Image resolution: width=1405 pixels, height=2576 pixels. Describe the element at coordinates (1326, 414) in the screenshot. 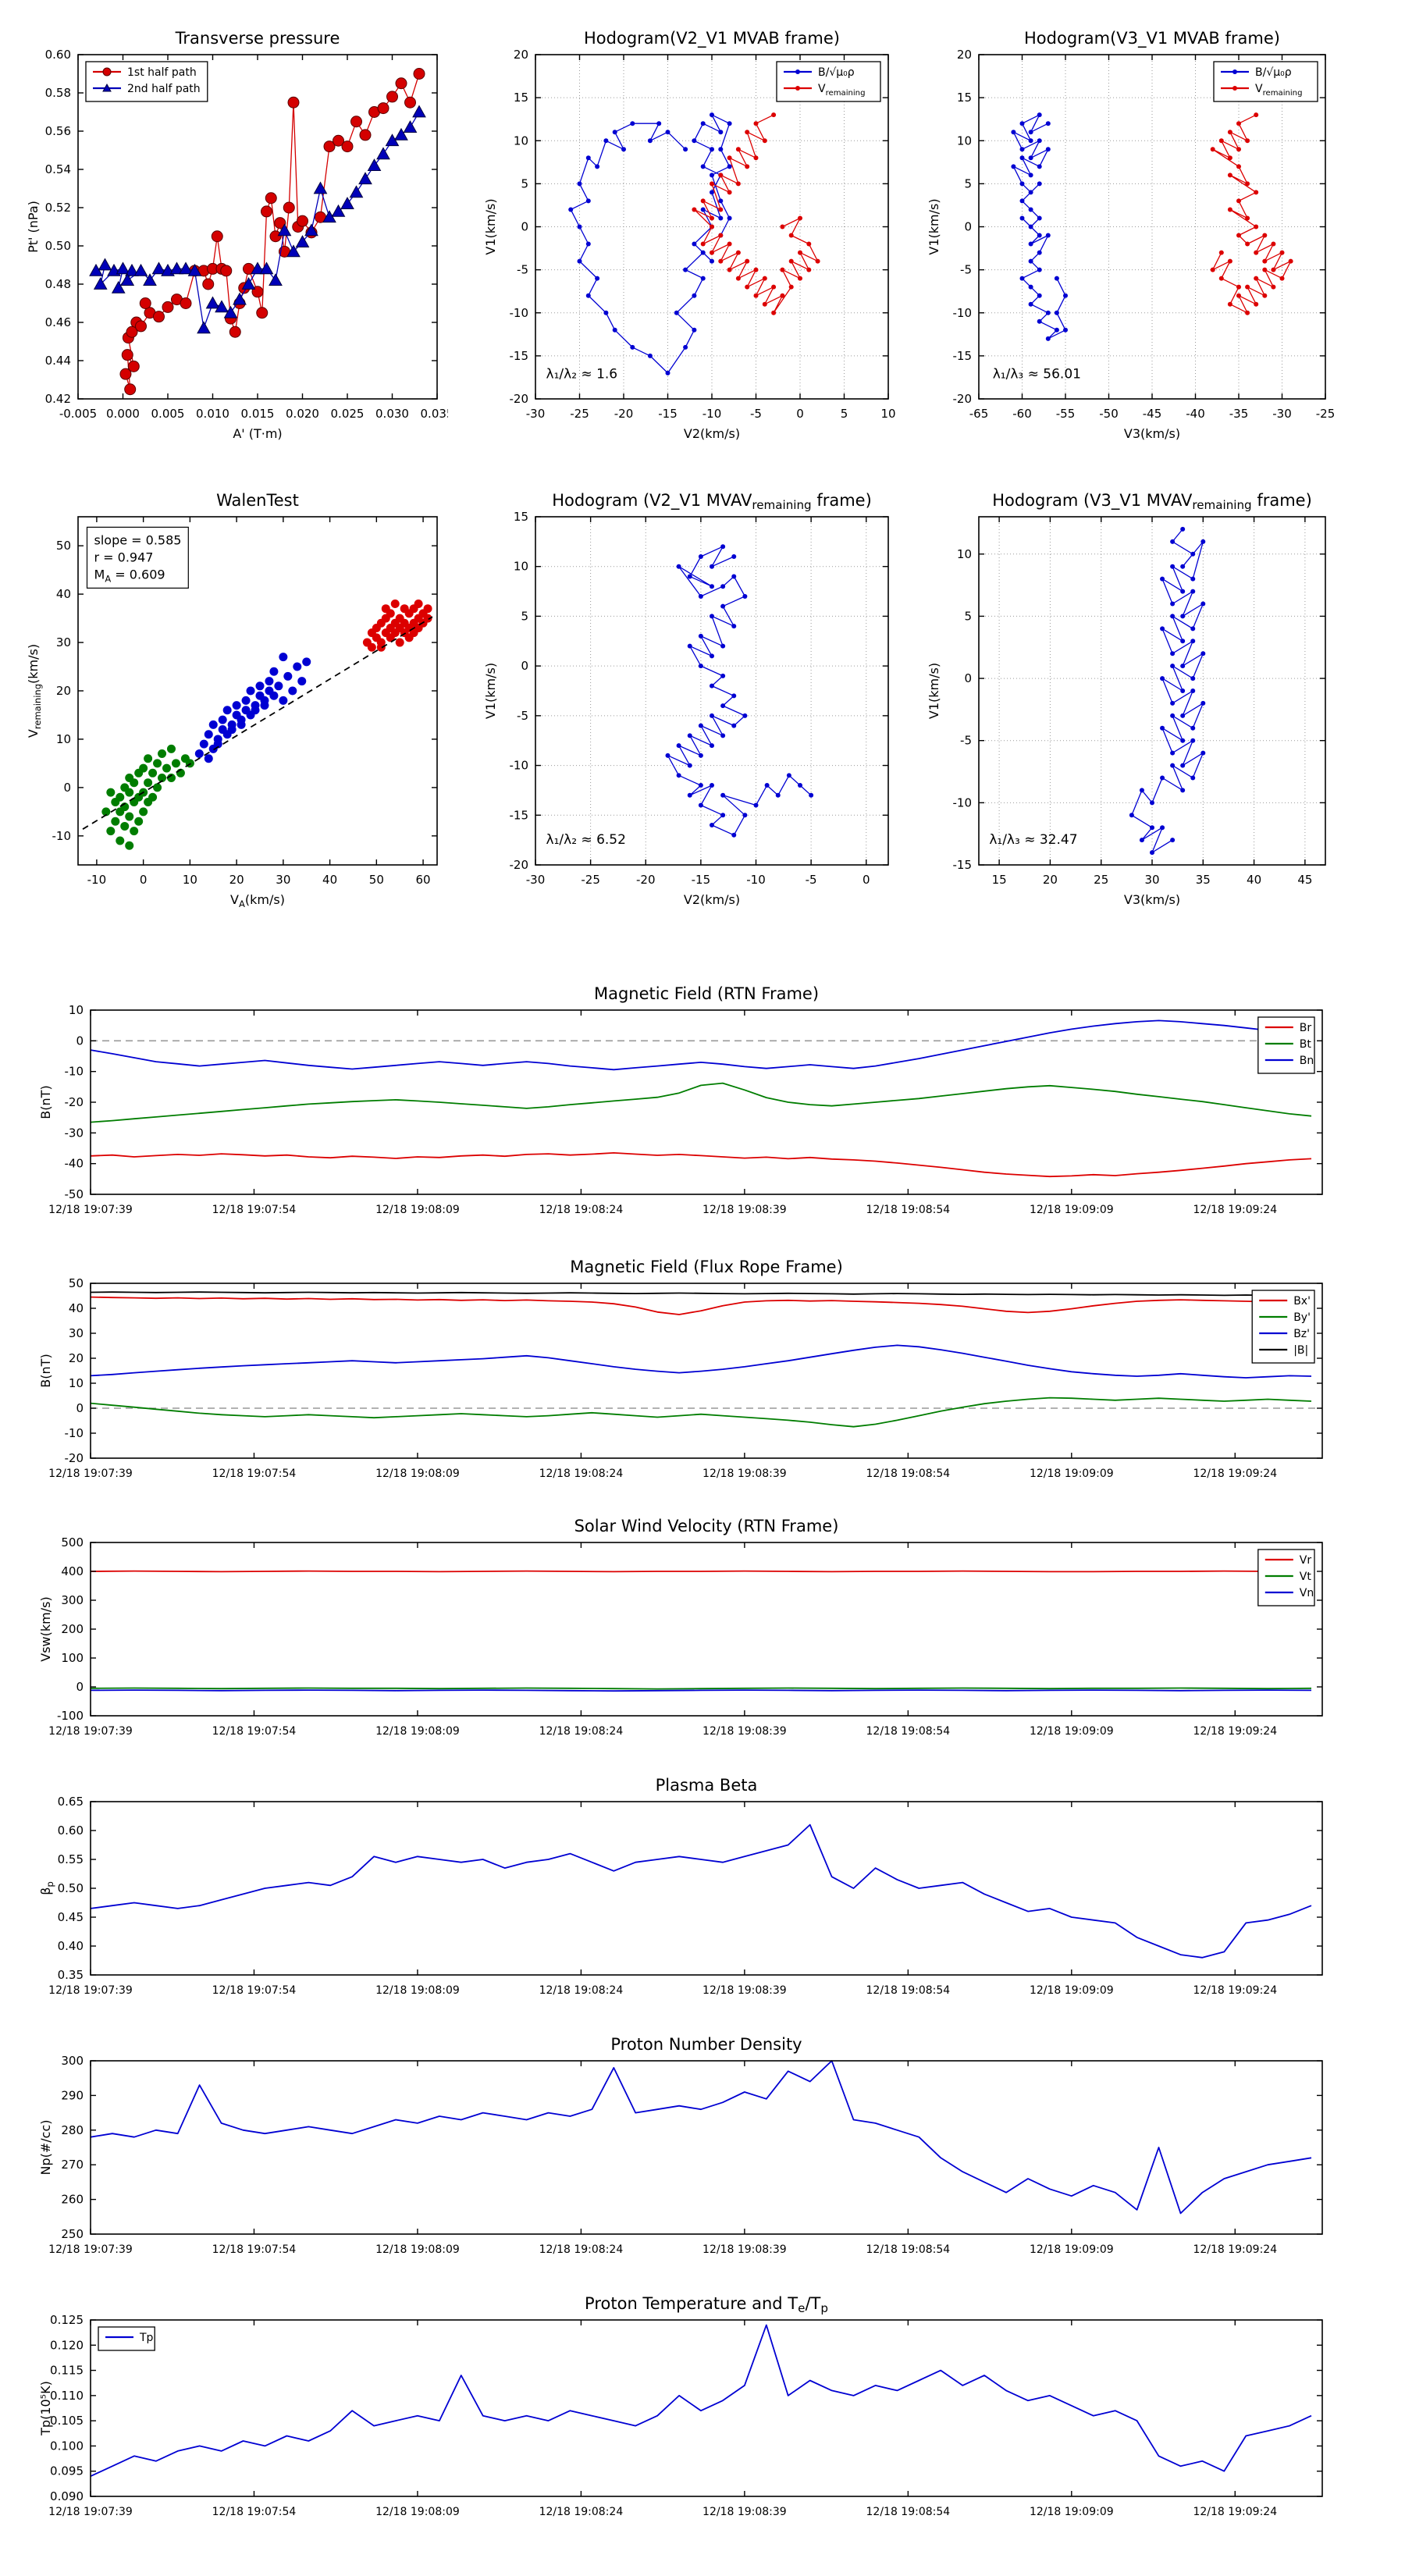

I see `svg-text: -25` at that location.